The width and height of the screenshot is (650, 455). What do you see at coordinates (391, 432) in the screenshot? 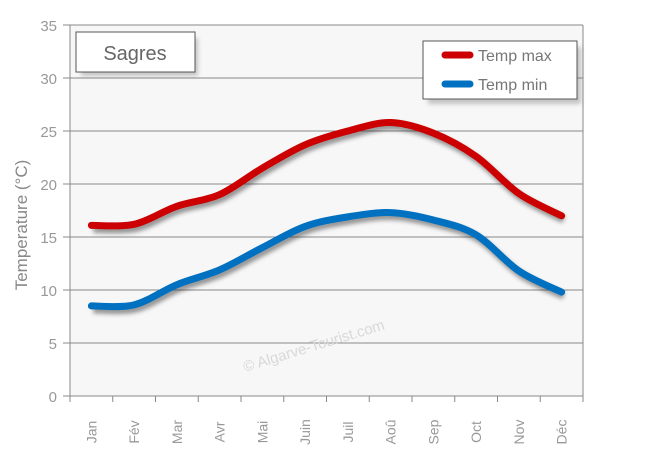
I see `x-tick-label: Aoû` at bounding box center [391, 432].